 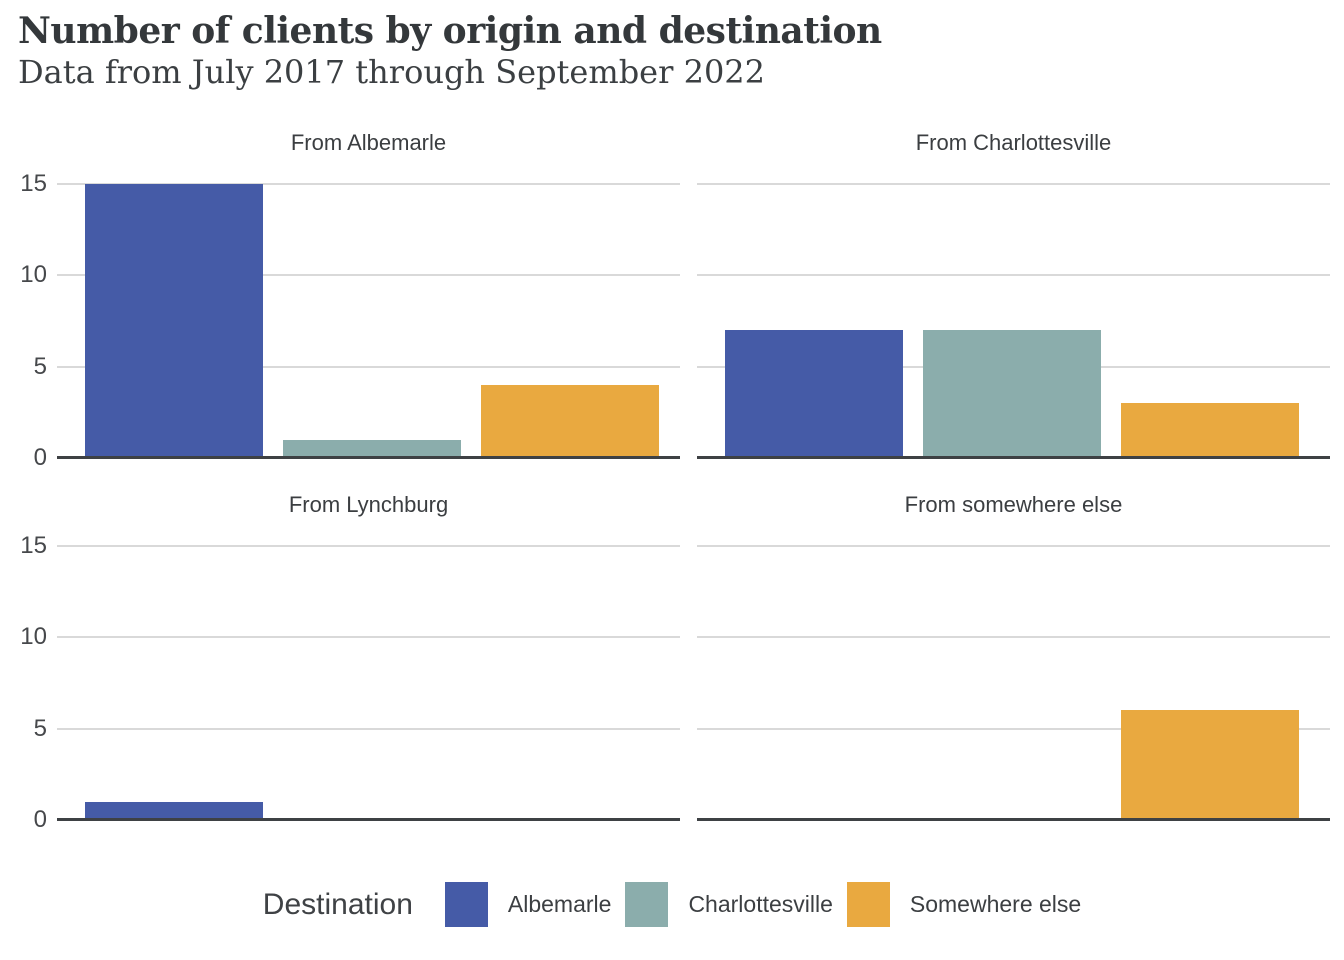 What do you see at coordinates (466, 905) in the screenshot?
I see `legend-swatch-albemarle` at bounding box center [466, 905].